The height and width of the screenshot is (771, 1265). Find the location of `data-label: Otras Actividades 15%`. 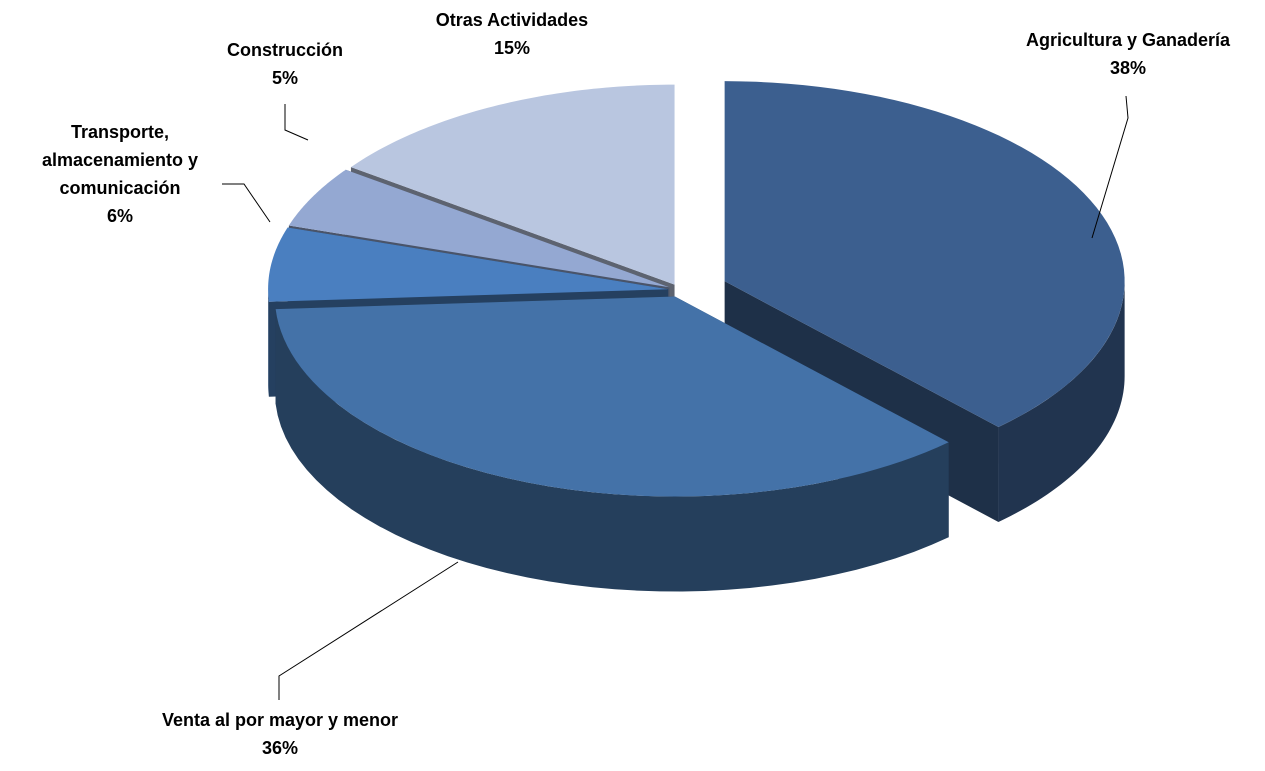

data-label: Otras Actividades 15% is located at coordinates (512, 34).